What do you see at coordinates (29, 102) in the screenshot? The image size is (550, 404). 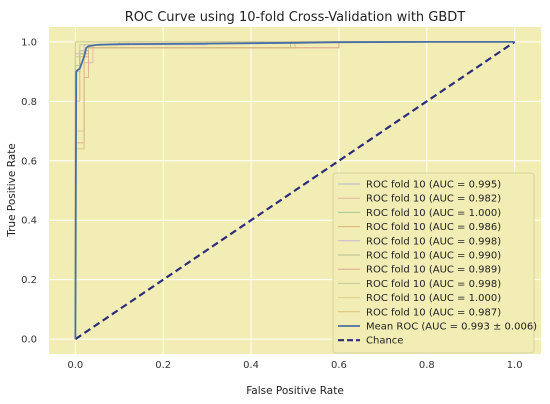 I see `y-tick-label: 0.8` at bounding box center [29, 102].